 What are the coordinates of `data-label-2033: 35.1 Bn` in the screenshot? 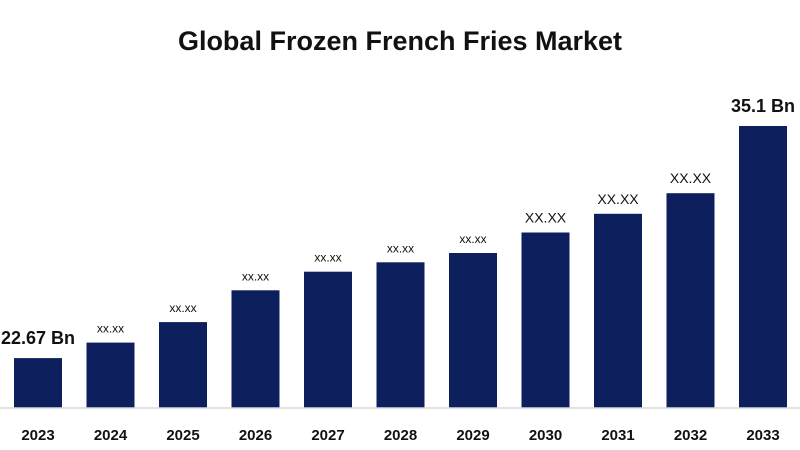 It's located at (763, 106).